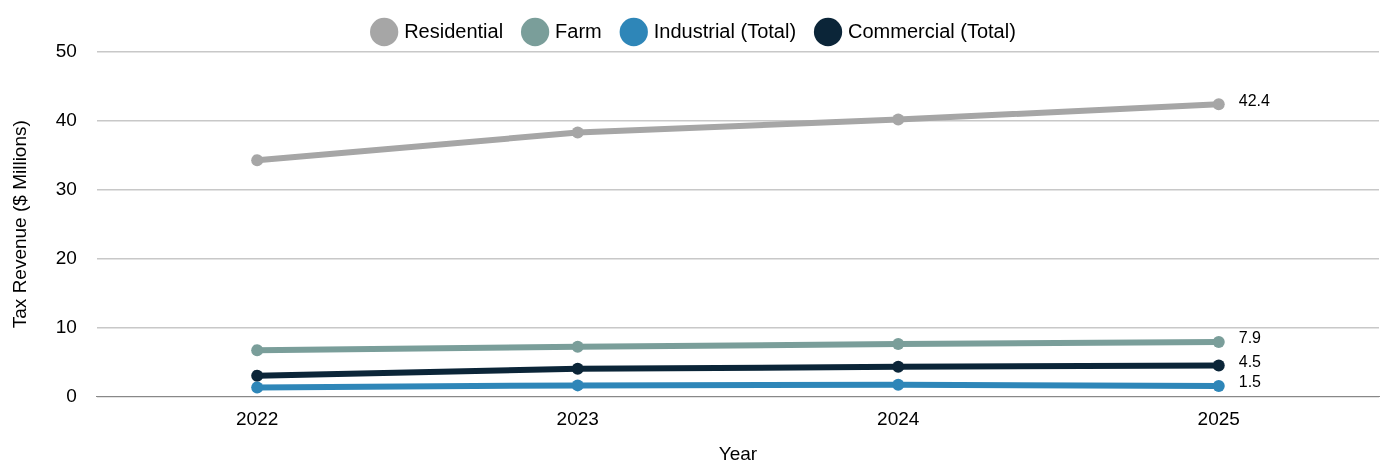 This screenshot has width=1385, height=466. What do you see at coordinates (1250, 361) in the screenshot?
I see `data-label: 4.5` at bounding box center [1250, 361].